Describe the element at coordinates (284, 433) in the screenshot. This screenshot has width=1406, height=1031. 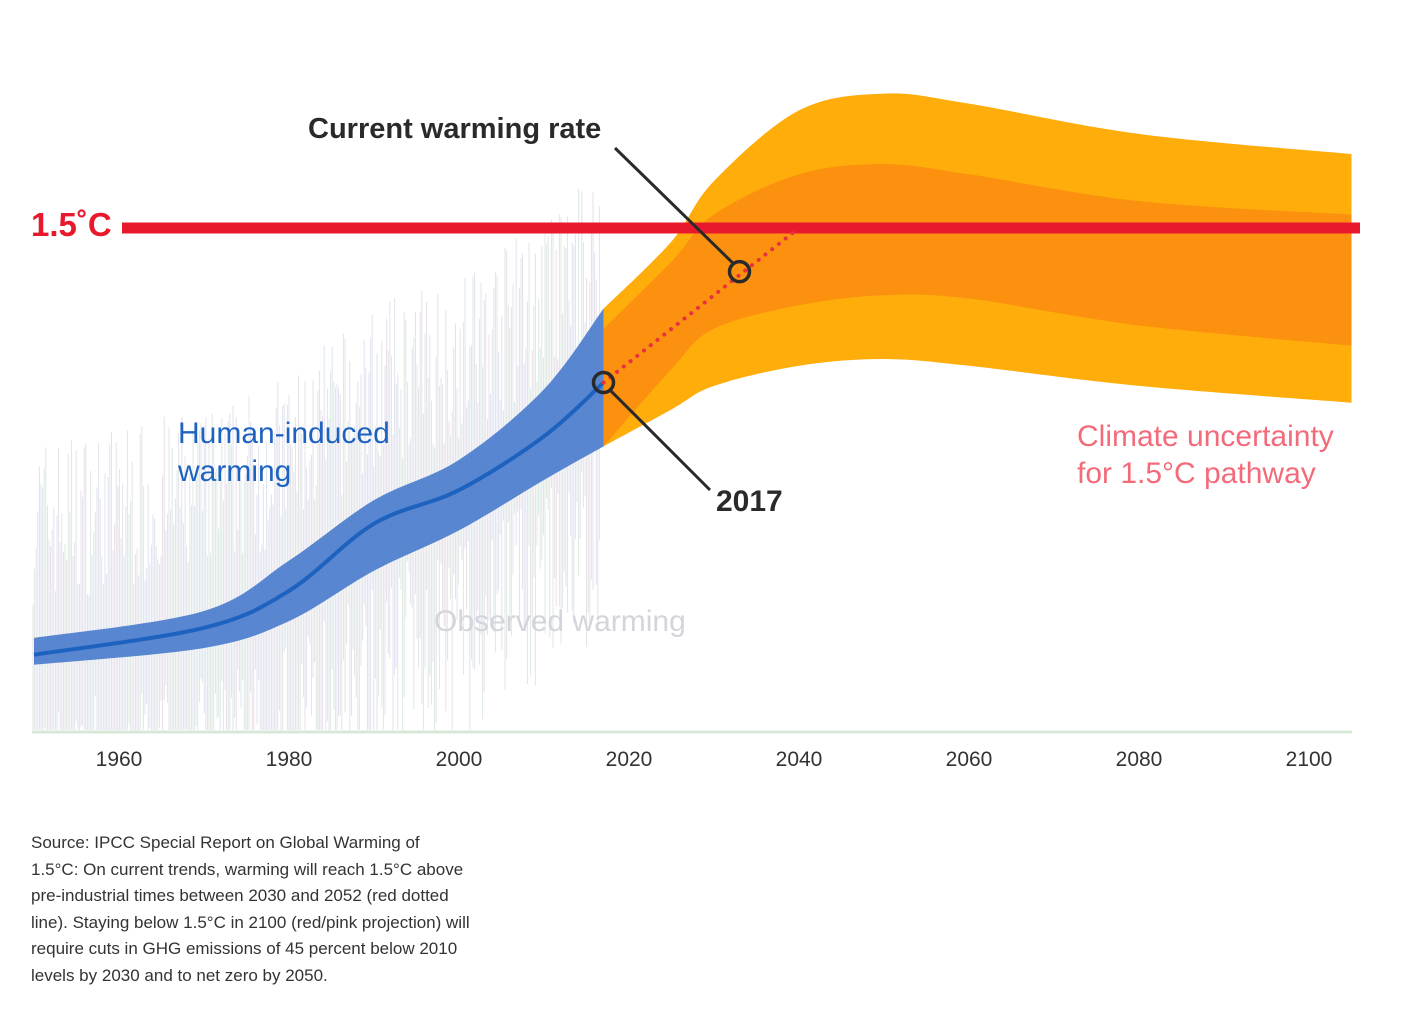
I see `human-induced-label-1: Human-induced` at that location.